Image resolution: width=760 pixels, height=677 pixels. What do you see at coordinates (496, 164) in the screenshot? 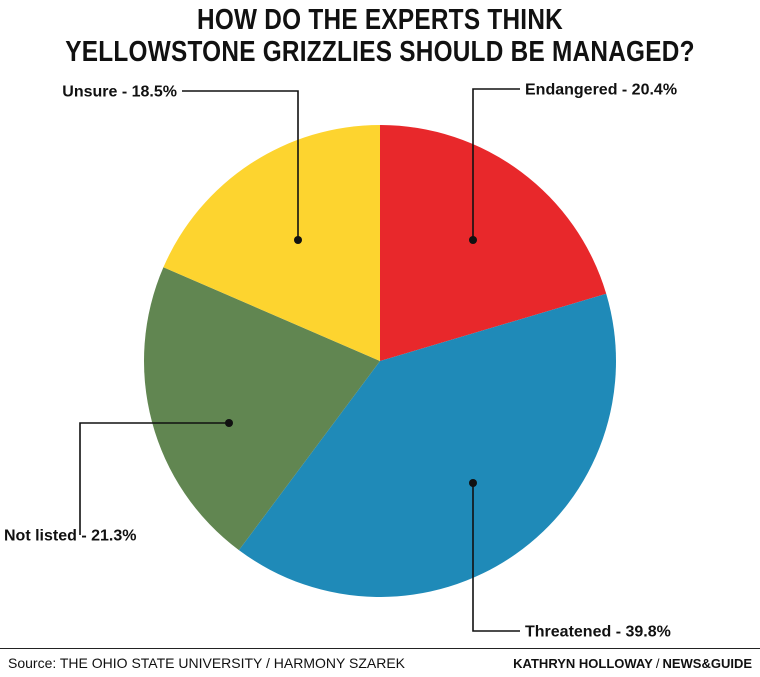
I see `leader-line-endangered` at bounding box center [496, 164].